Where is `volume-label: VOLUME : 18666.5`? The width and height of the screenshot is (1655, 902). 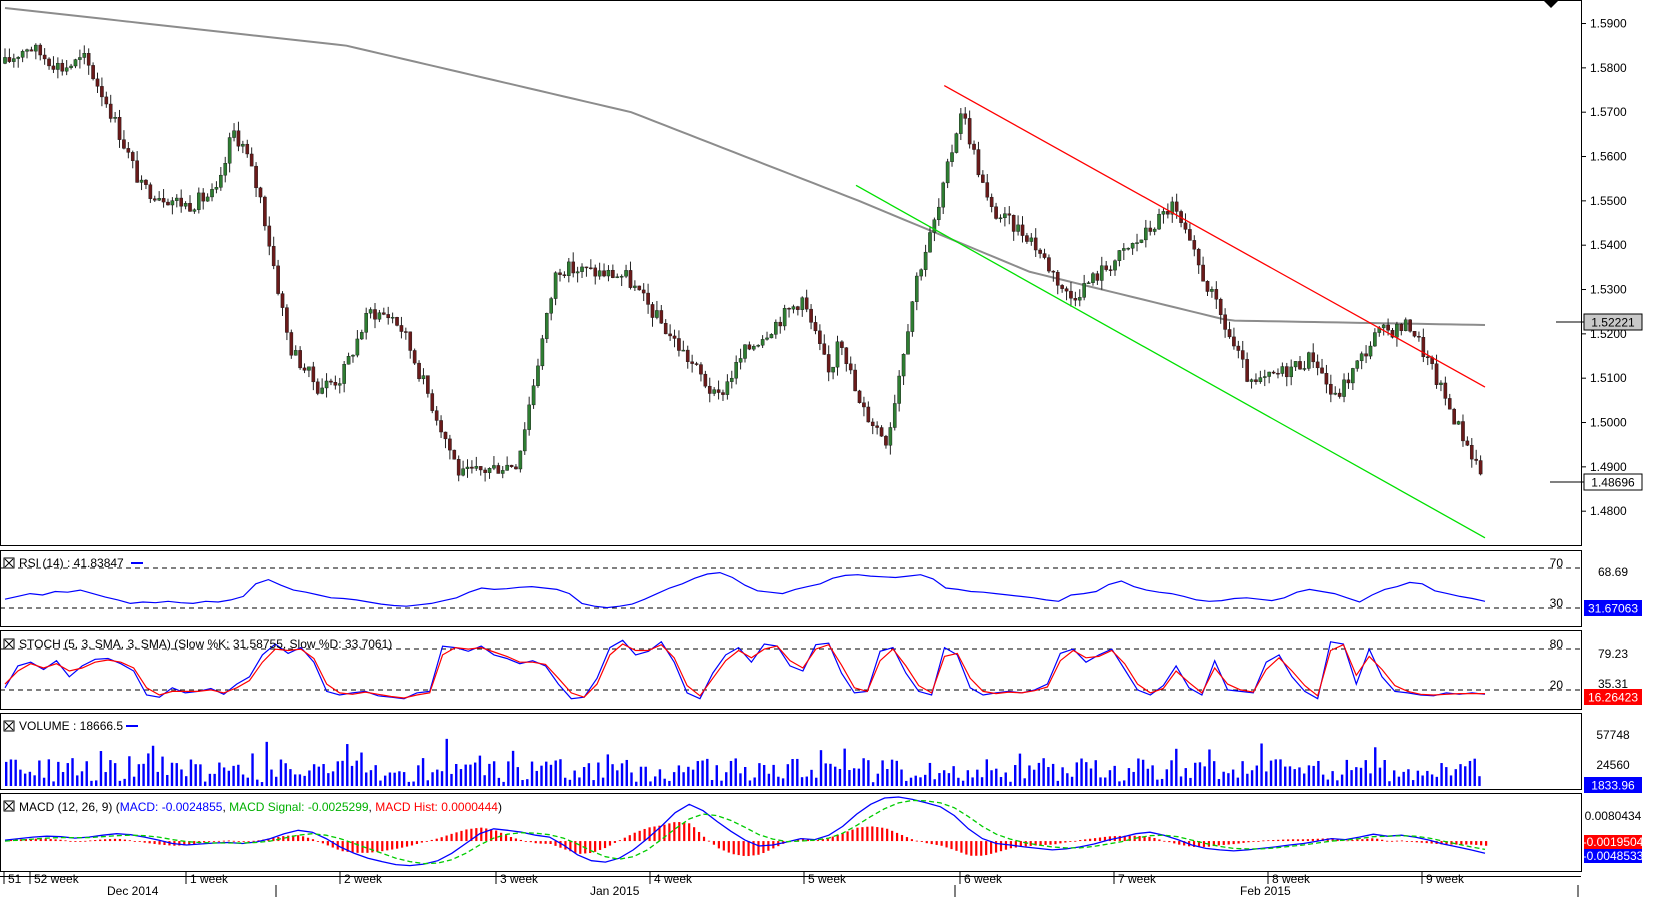 volume-label: VOLUME : 18666.5 is located at coordinates (71, 726).